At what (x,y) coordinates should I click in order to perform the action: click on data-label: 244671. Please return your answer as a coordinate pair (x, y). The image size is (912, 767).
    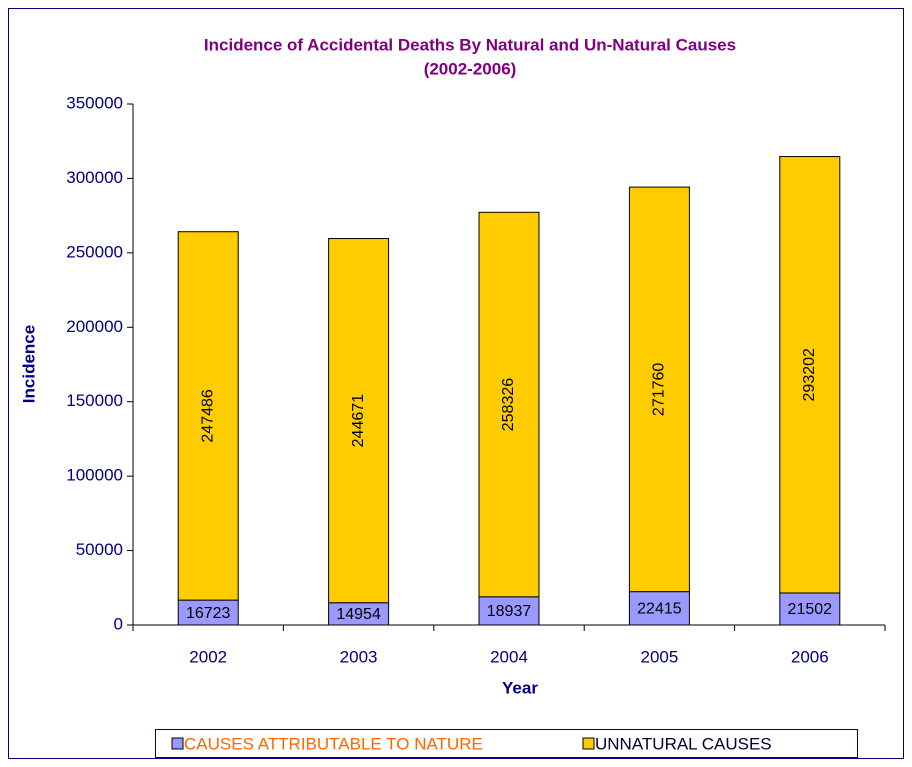
    Looking at the image, I should click on (358, 420).